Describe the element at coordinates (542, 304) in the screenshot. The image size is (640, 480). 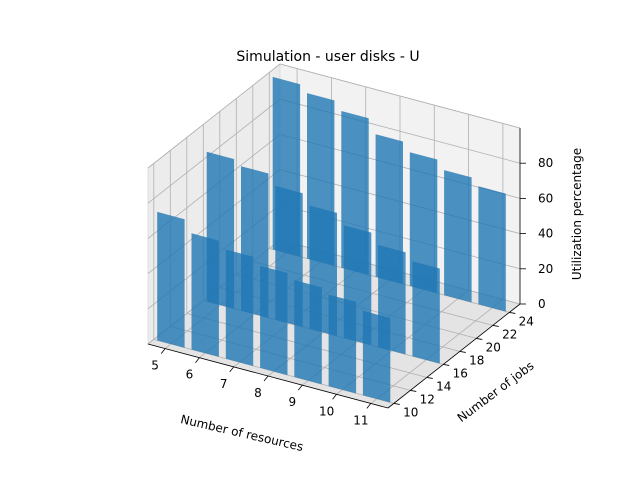
I see `z-tick-label: 0` at that location.